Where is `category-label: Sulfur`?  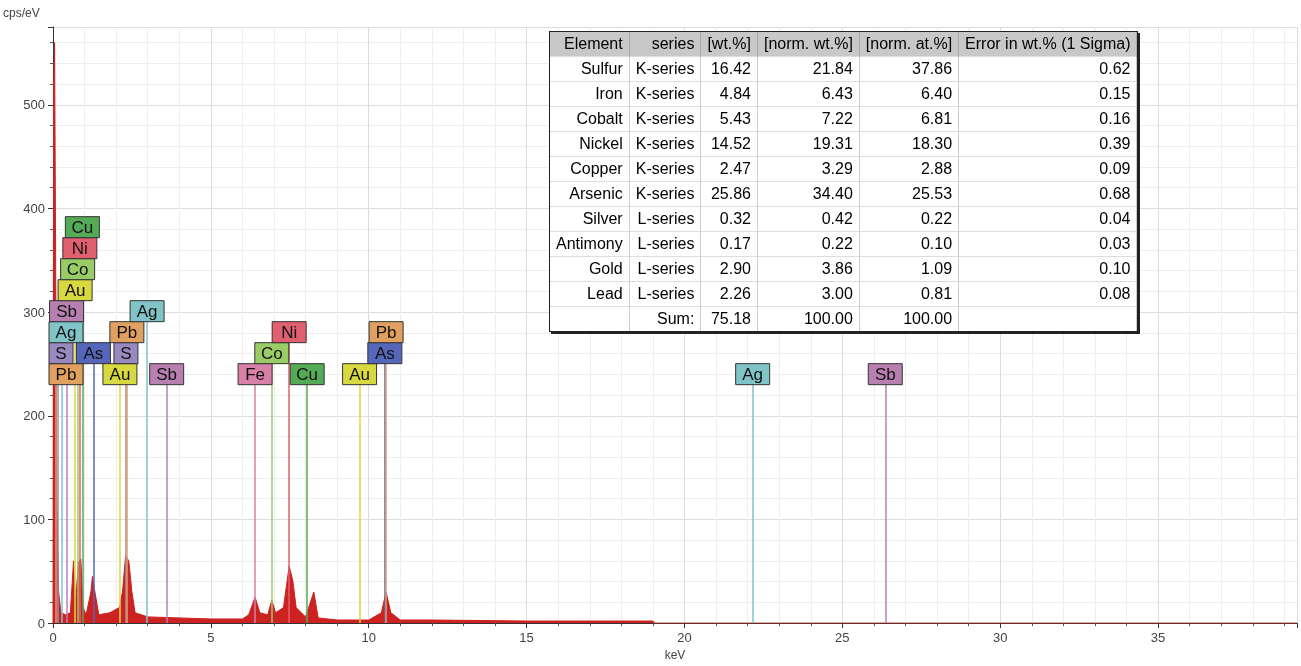
category-label: Sulfur is located at coordinates (601, 68).